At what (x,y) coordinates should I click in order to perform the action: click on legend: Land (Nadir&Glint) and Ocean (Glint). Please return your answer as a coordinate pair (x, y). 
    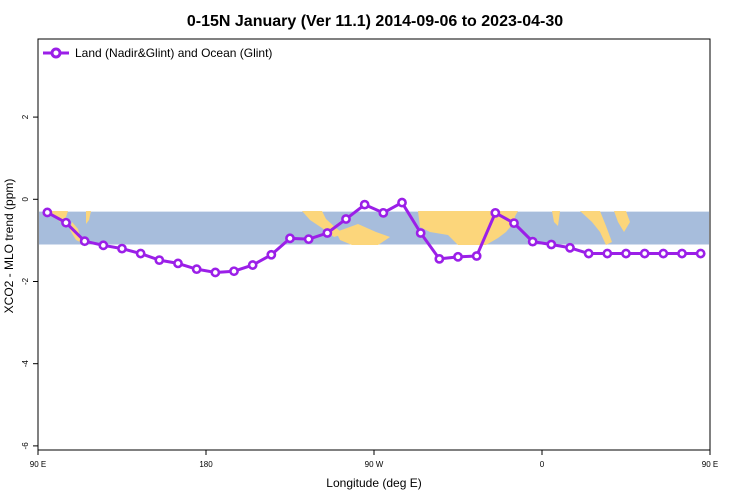
    Looking at the image, I should click on (157, 53).